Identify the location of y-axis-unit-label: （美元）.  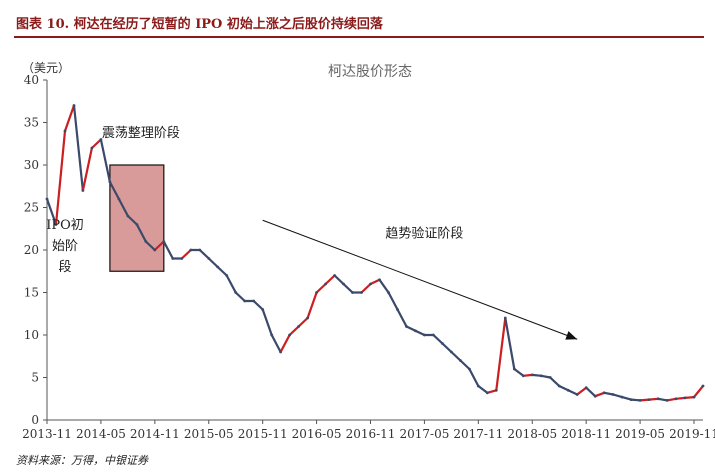
(46, 68).